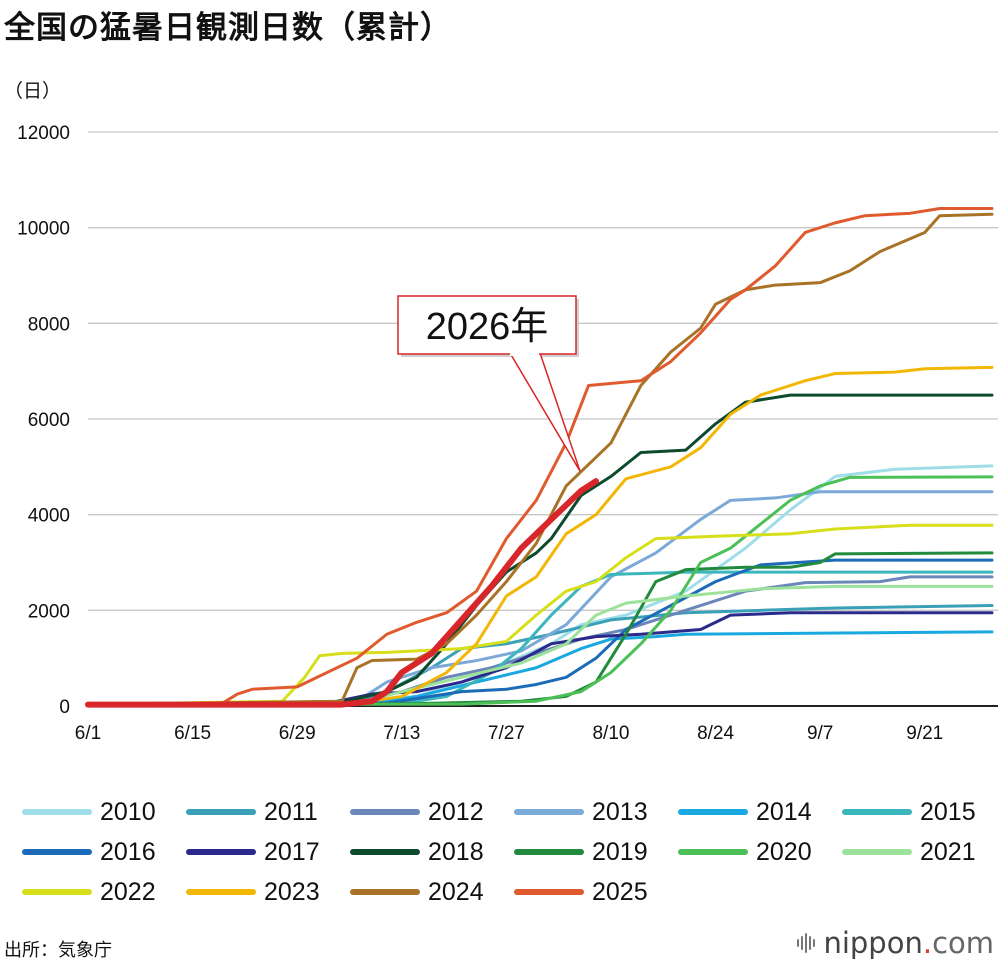 This screenshot has height=968, width=1000. What do you see at coordinates (948, 851) in the screenshot?
I see `legend-label: 2021` at bounding box center [948, 851].